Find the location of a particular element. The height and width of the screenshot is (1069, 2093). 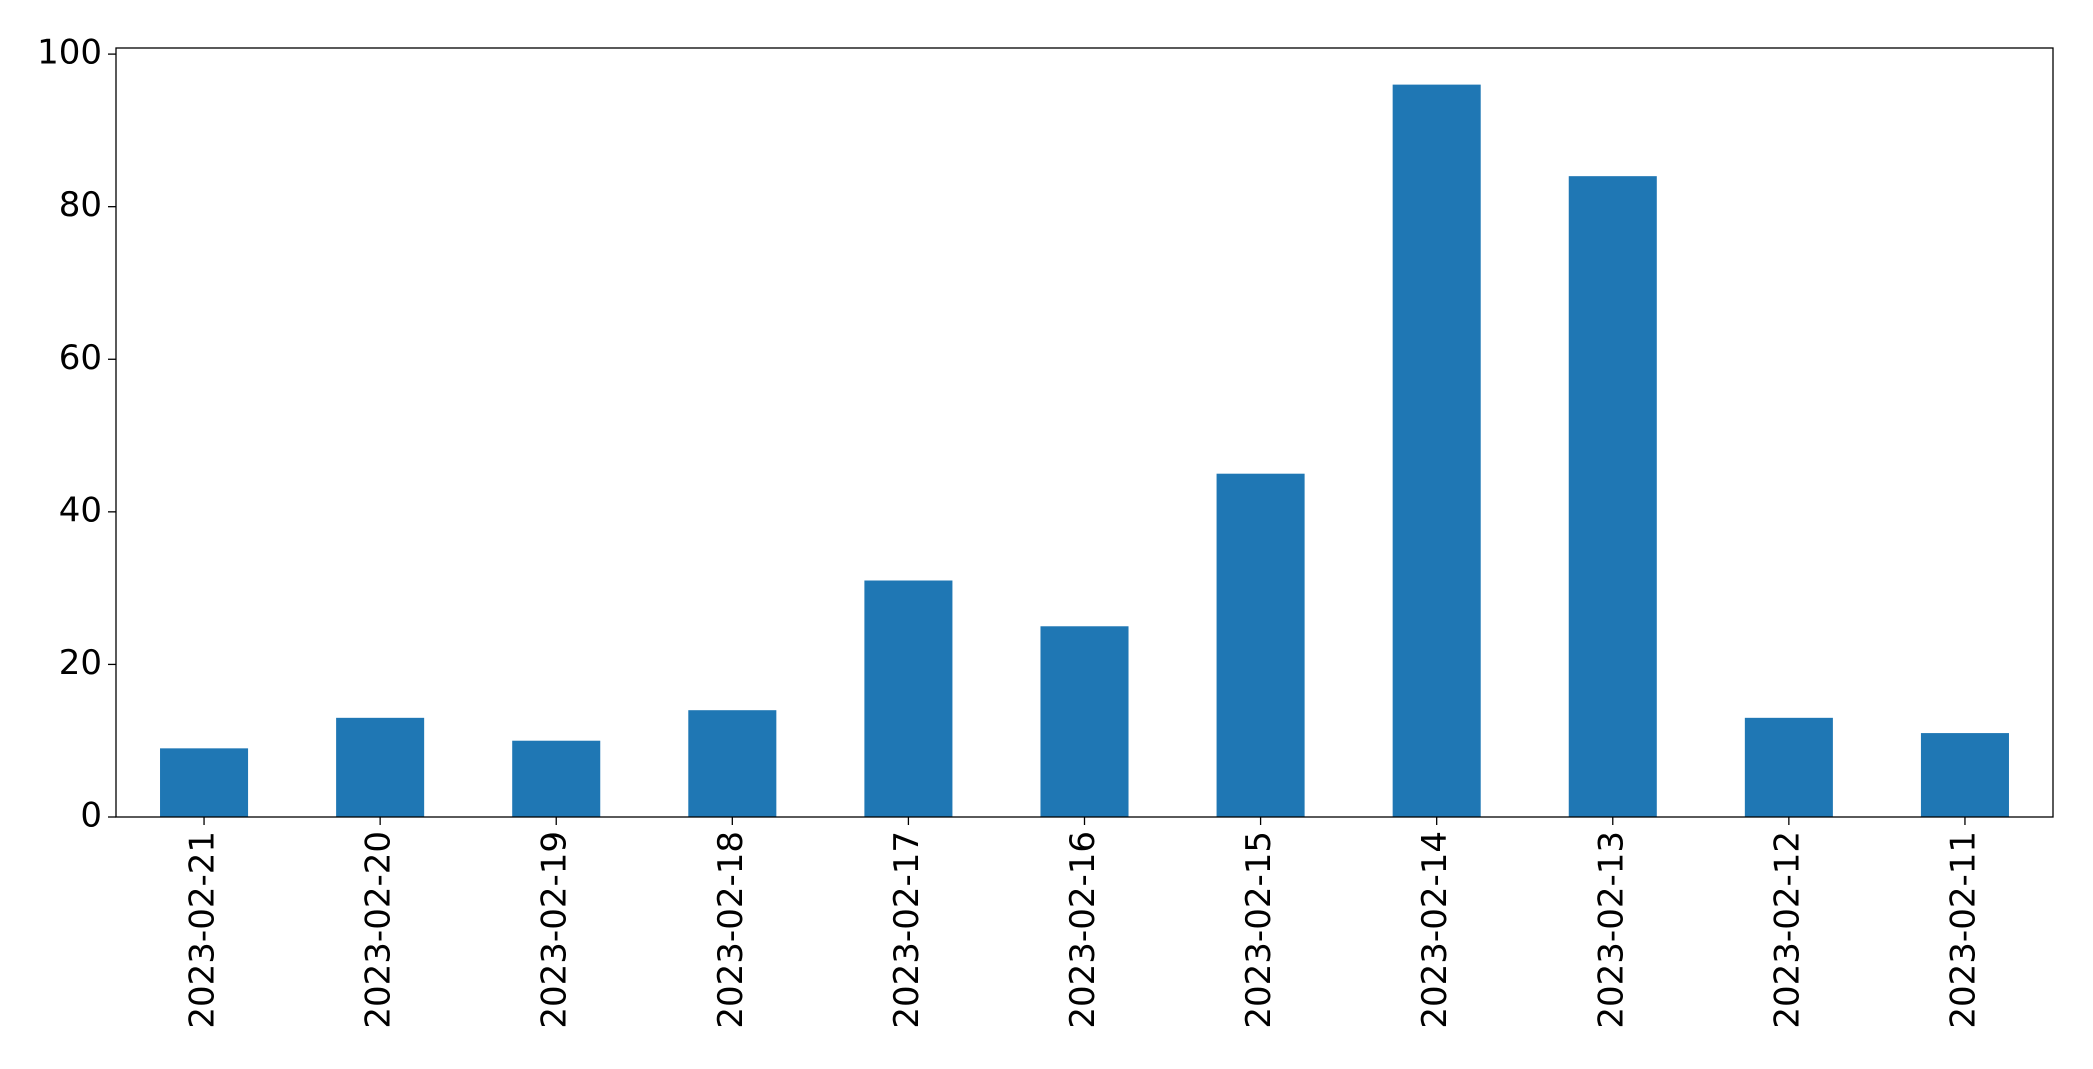

x-tick-label: 2023-02-19 is located at coordinates (555, 930).